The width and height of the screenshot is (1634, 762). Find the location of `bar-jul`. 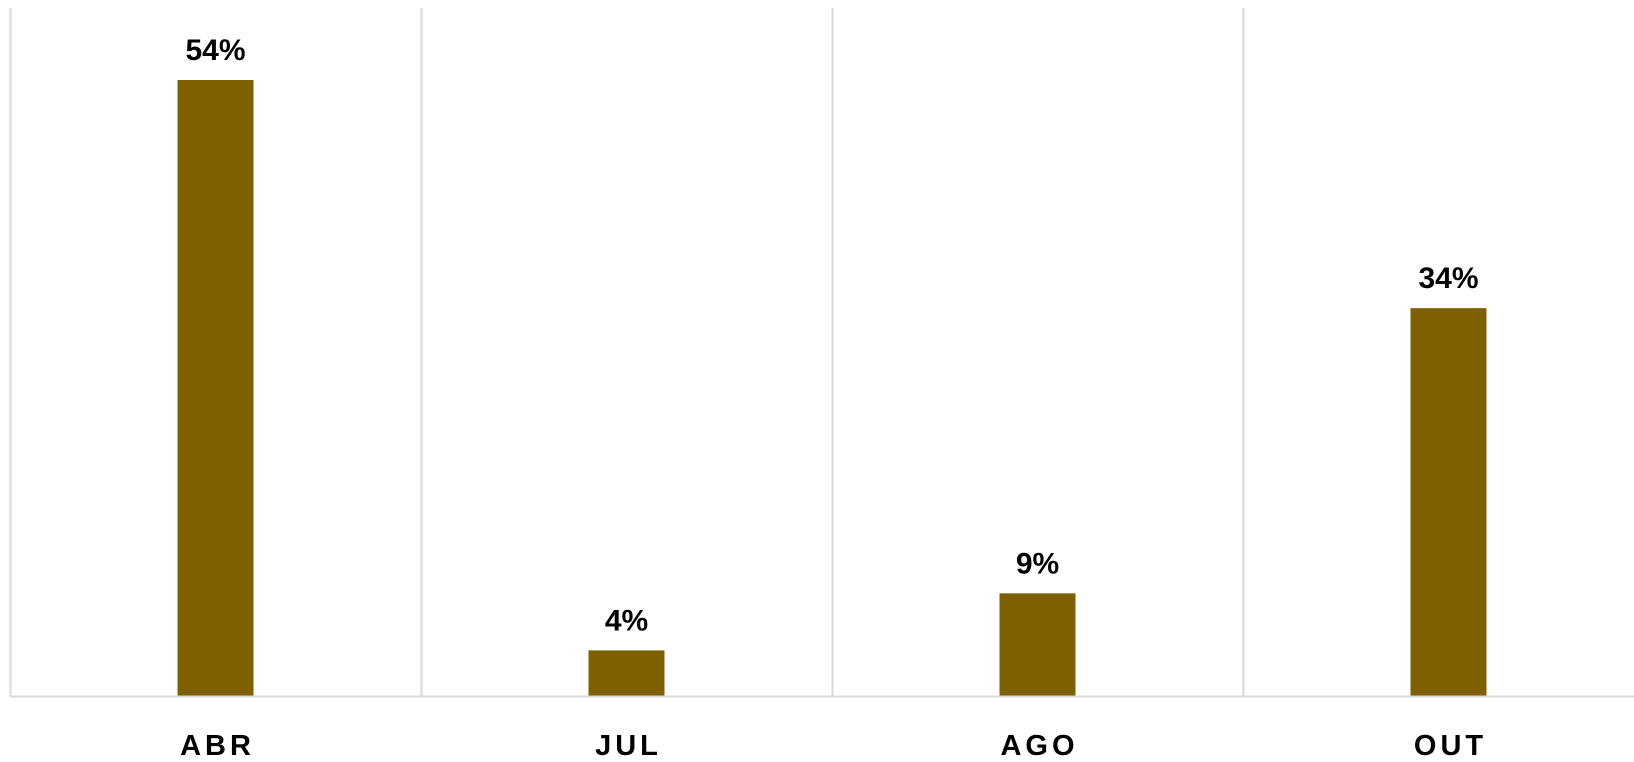

bar-jul is located at coordinates (626, 673).